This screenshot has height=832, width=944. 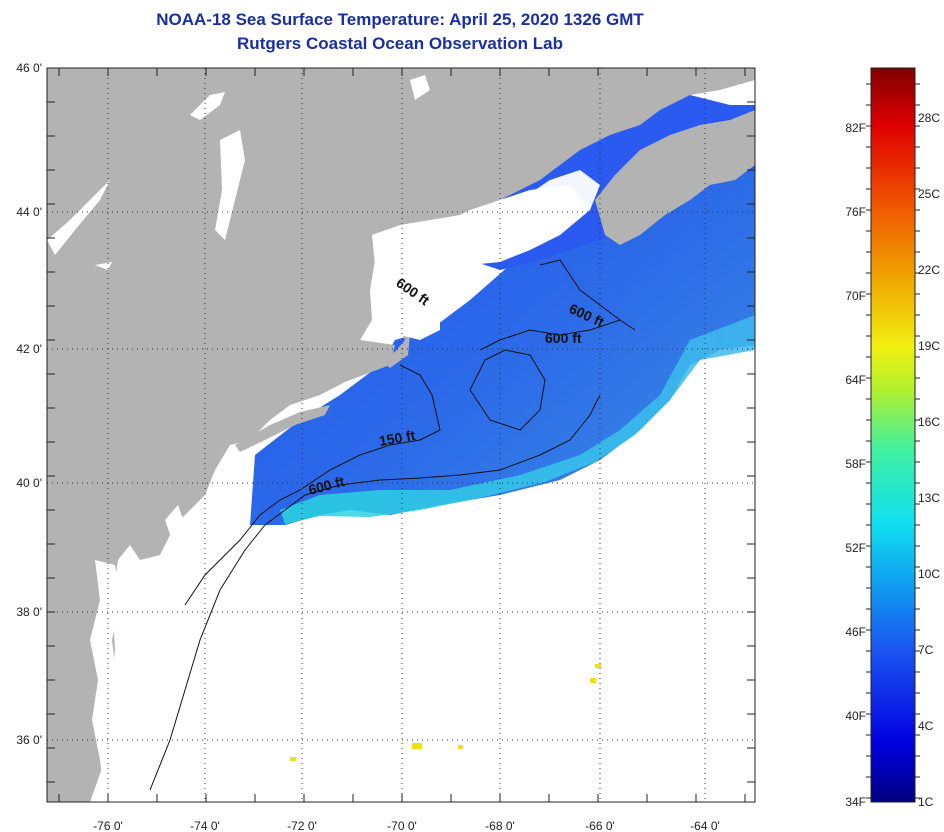 I want to click on colorbar-f-label: 70F, so click(x=855, y=296).